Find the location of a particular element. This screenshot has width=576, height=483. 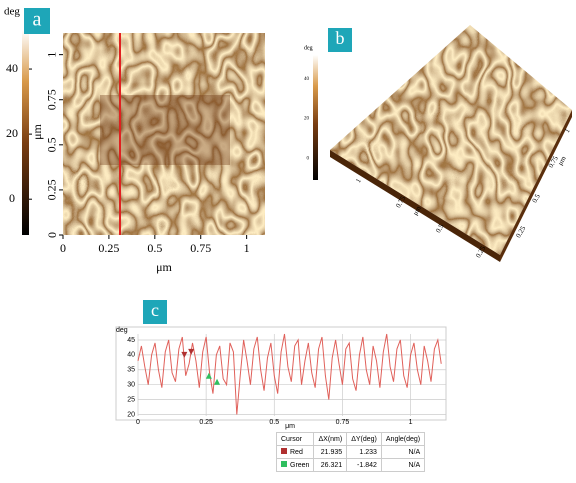

table-cell: Green is located at coordinates (295, 465).